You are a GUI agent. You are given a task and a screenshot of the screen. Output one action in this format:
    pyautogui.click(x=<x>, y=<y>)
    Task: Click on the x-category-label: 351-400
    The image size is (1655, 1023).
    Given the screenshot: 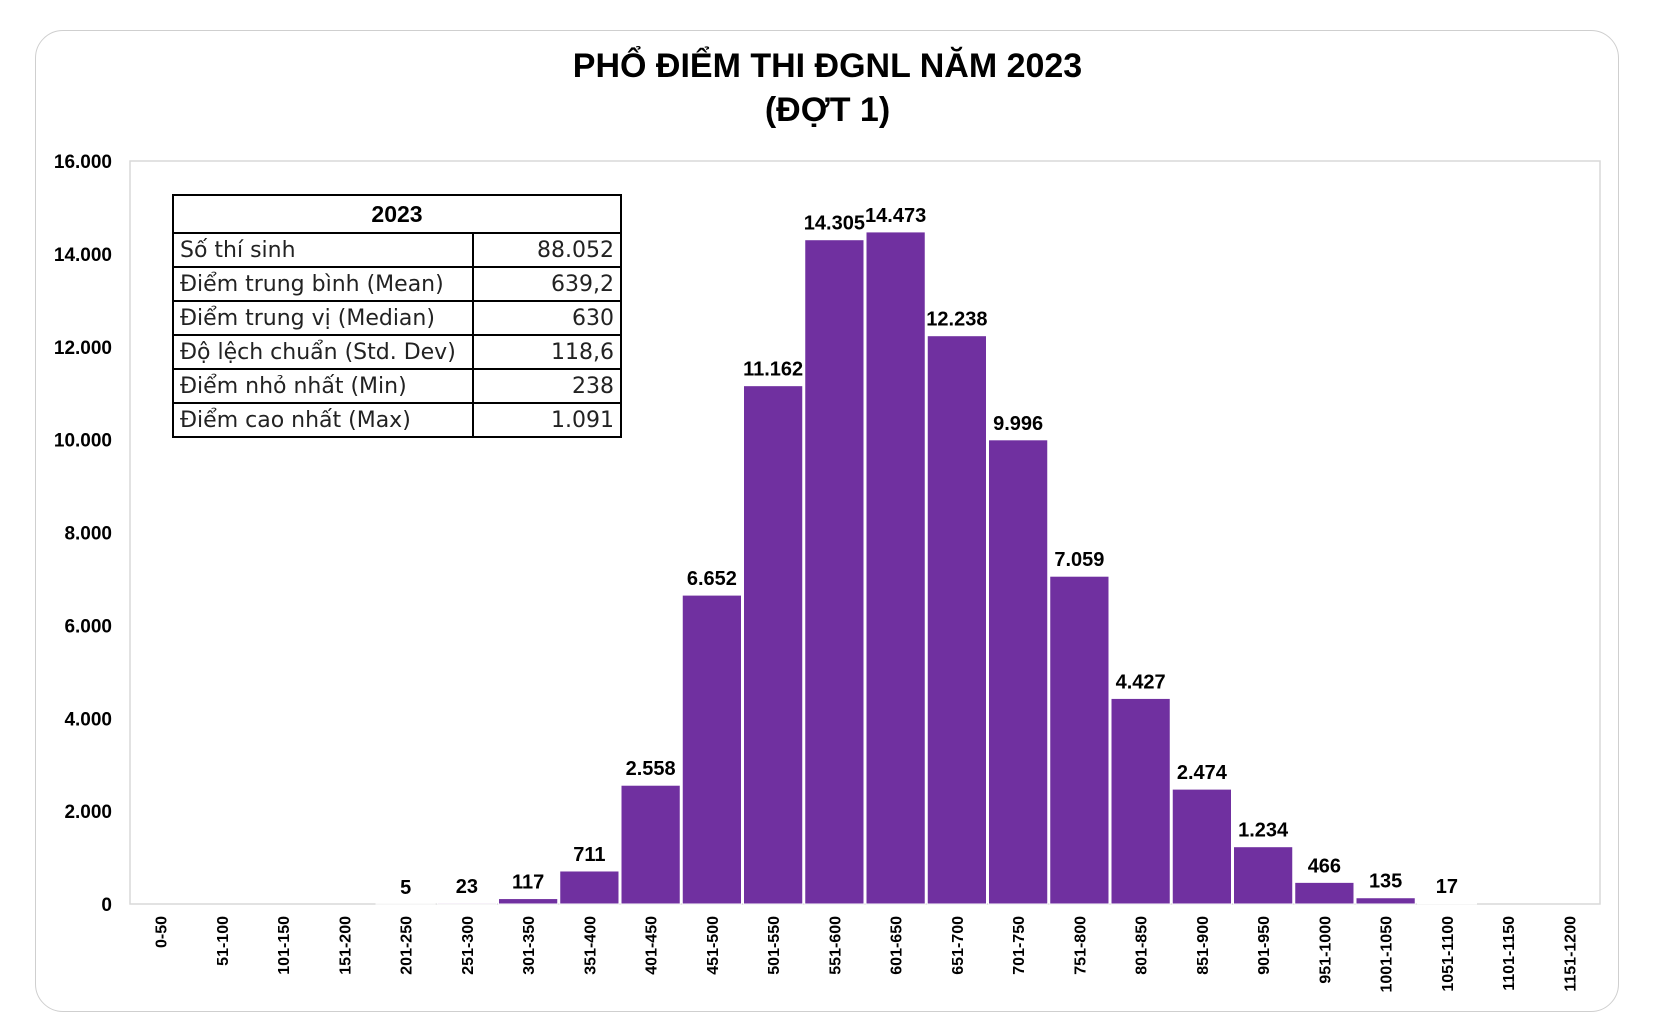 What is the action you would take?
    pyautogui.click(x=590, y=945)
    